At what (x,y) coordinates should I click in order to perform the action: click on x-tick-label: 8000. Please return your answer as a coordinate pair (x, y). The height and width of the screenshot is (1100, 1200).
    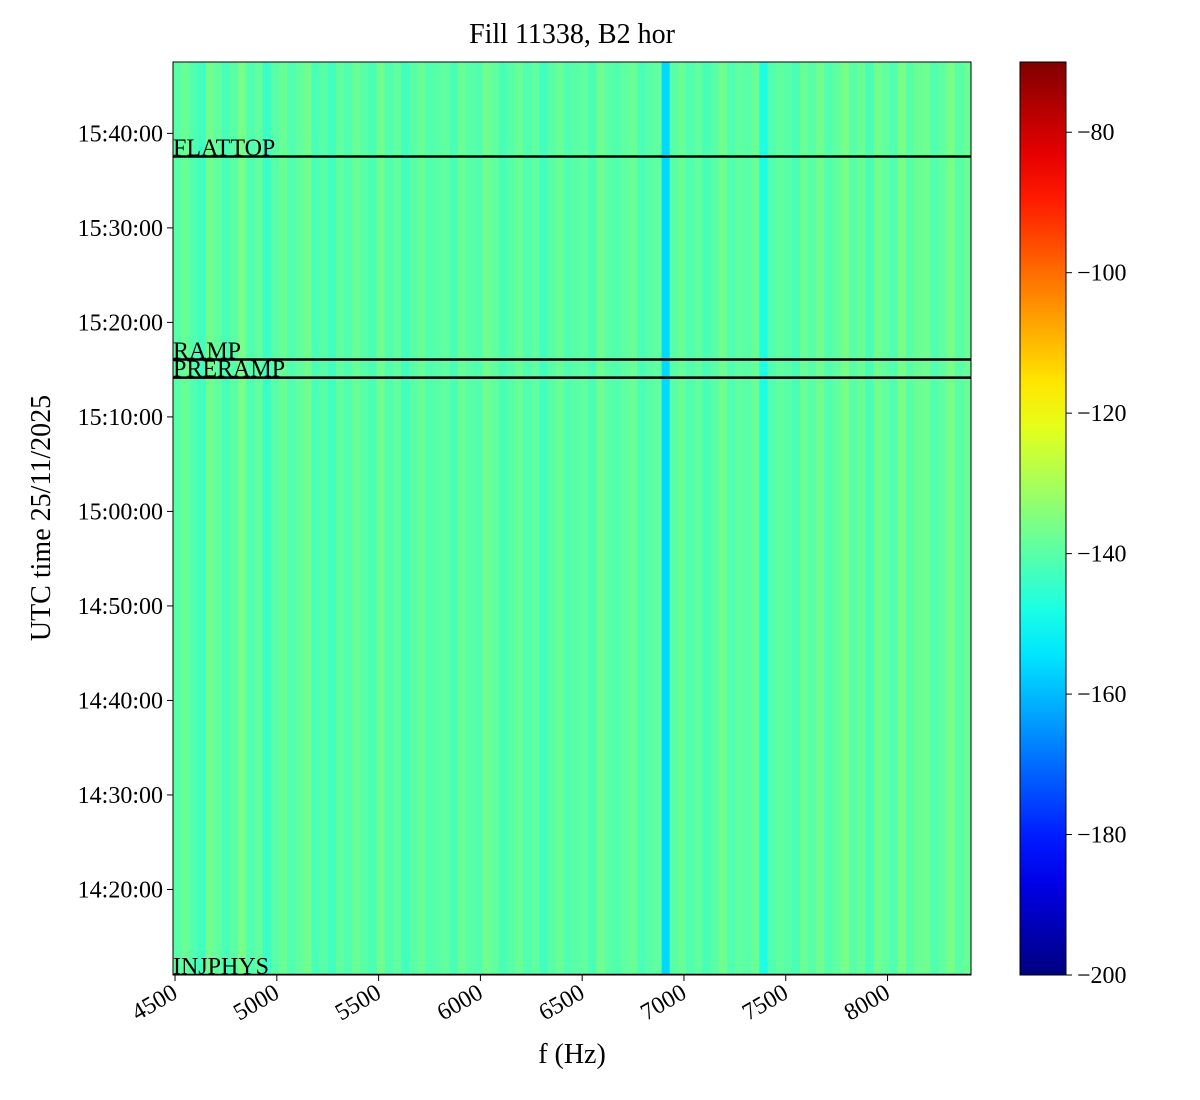
    Looking at the image, I should click on (867, 1003).